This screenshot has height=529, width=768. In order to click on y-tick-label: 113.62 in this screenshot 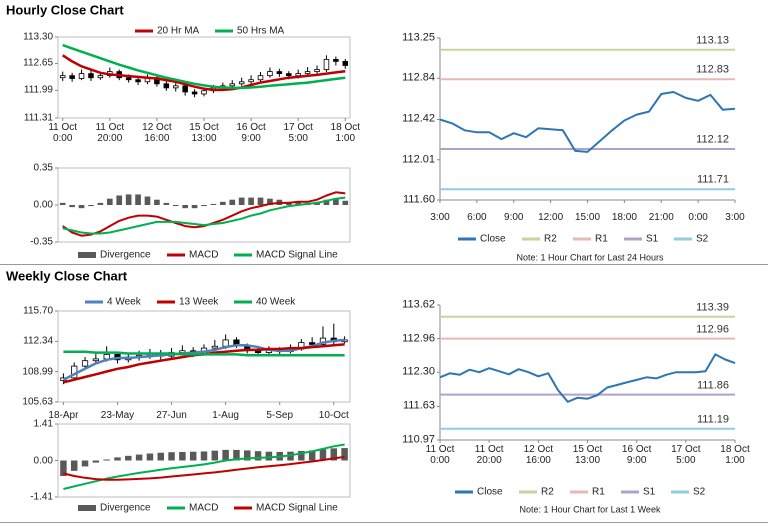, I will do `click(418, 304)`.